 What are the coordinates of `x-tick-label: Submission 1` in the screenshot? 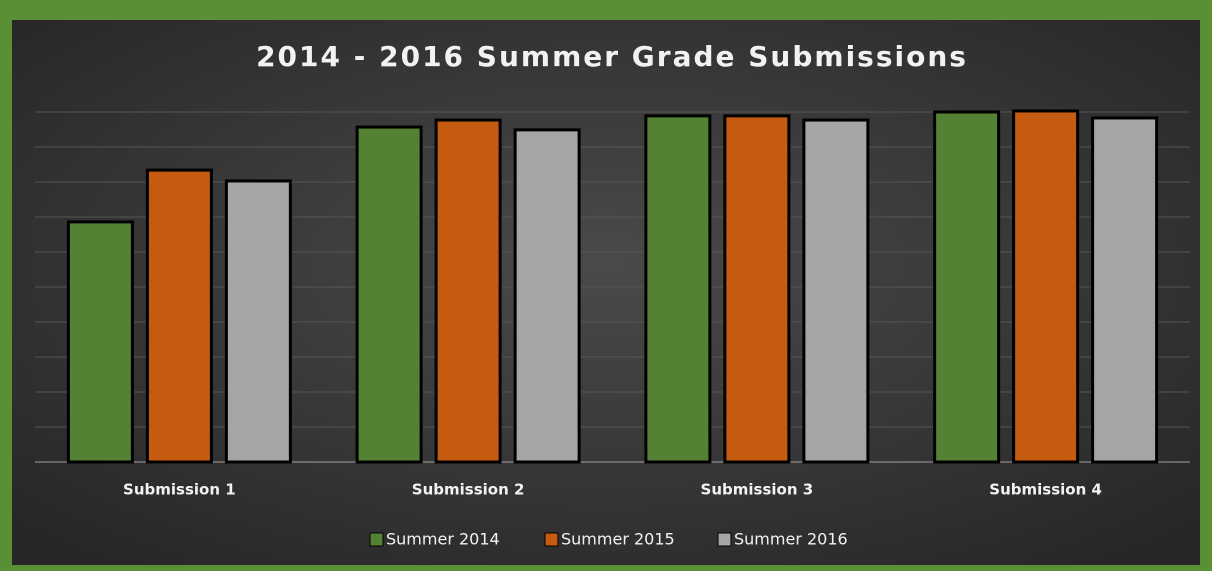 It's located at (179, 490).